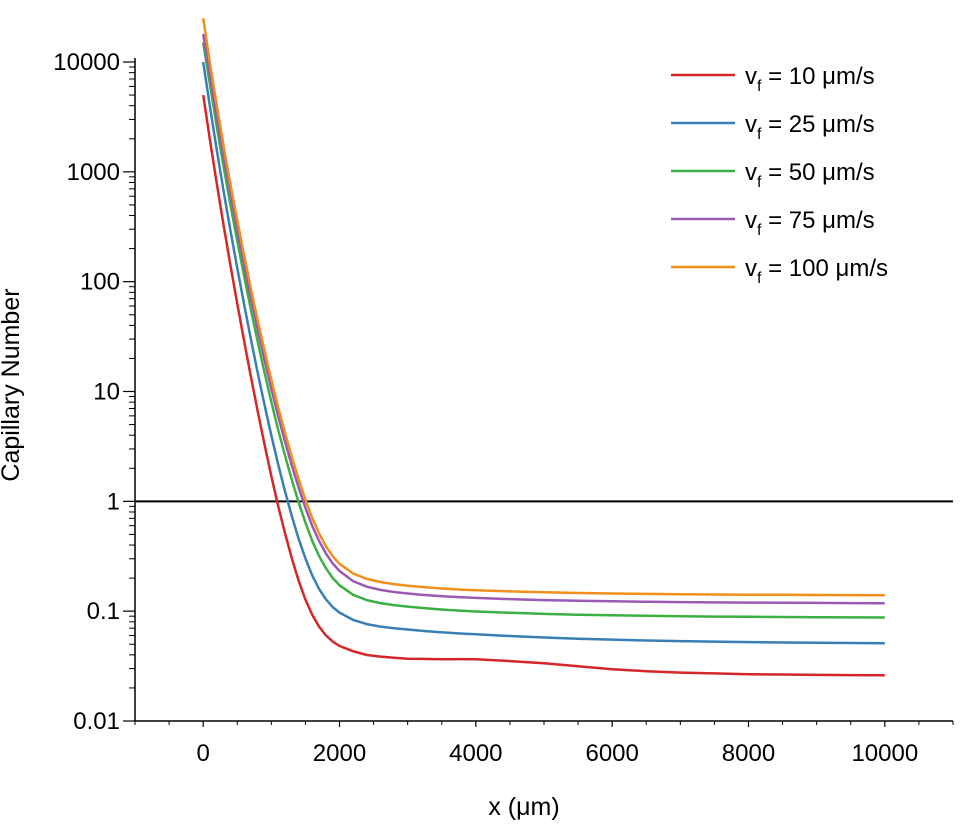 The height and width of the screenshot is (831, 977). I want to click on x-tick-label: 10000, so click(884, 753).